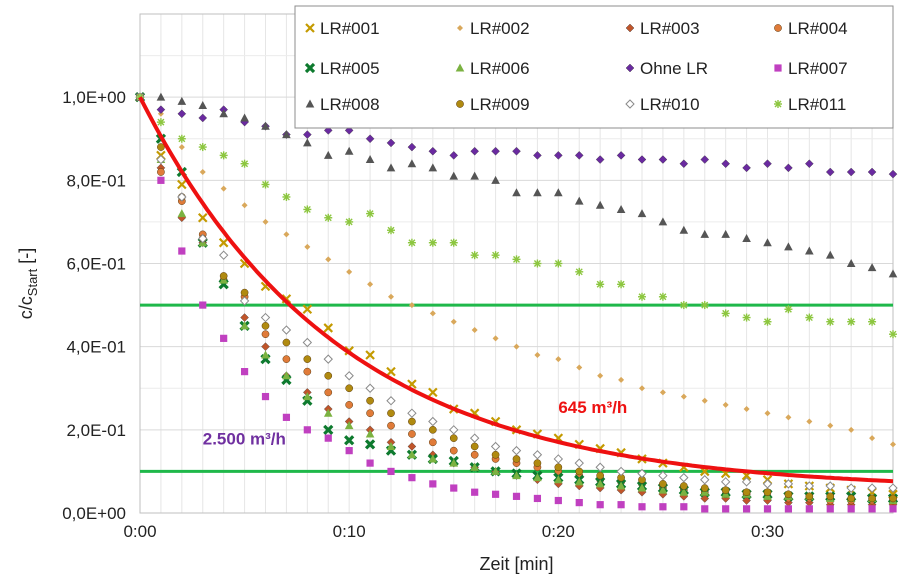 This screenshot has width=903, height=583. What do you see at coordinates (139, 531) in the screenshot?
I see `x-tick-label: 0:00` at bounding box center [139, 531].